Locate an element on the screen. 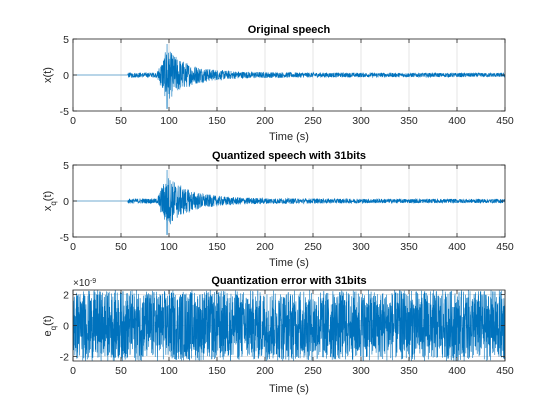 The height and width of the screenshot is (420, 560). y-tick-label: -2 is located at coordinates (64, 357).